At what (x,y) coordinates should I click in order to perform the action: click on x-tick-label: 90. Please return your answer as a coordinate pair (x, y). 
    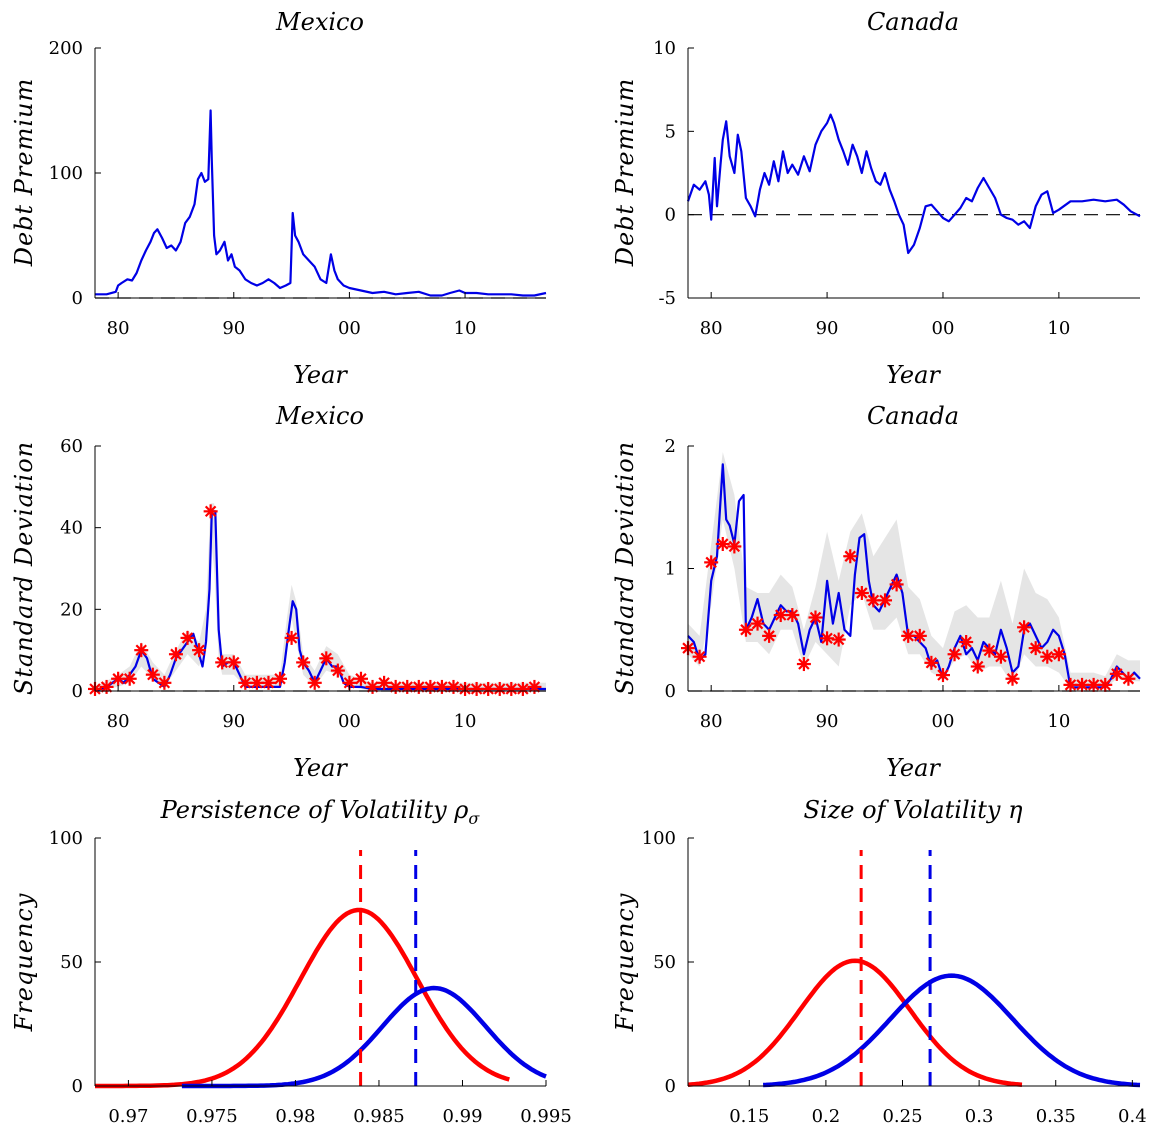
    Looking at the image, I should click on (827, 328).